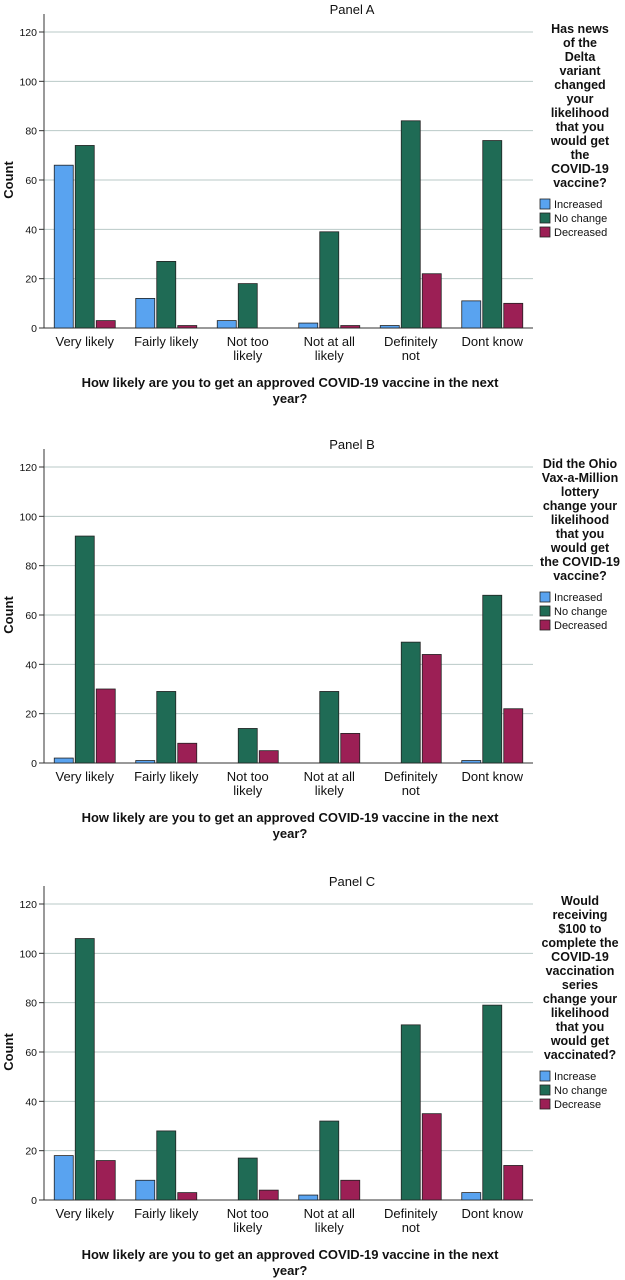 The width and height of the screenshot is (625, 1280). What do you see at coordinates (352, 444) in the screenshot?
I see `chart-title: Panel B` at bounding box center [352, 444].